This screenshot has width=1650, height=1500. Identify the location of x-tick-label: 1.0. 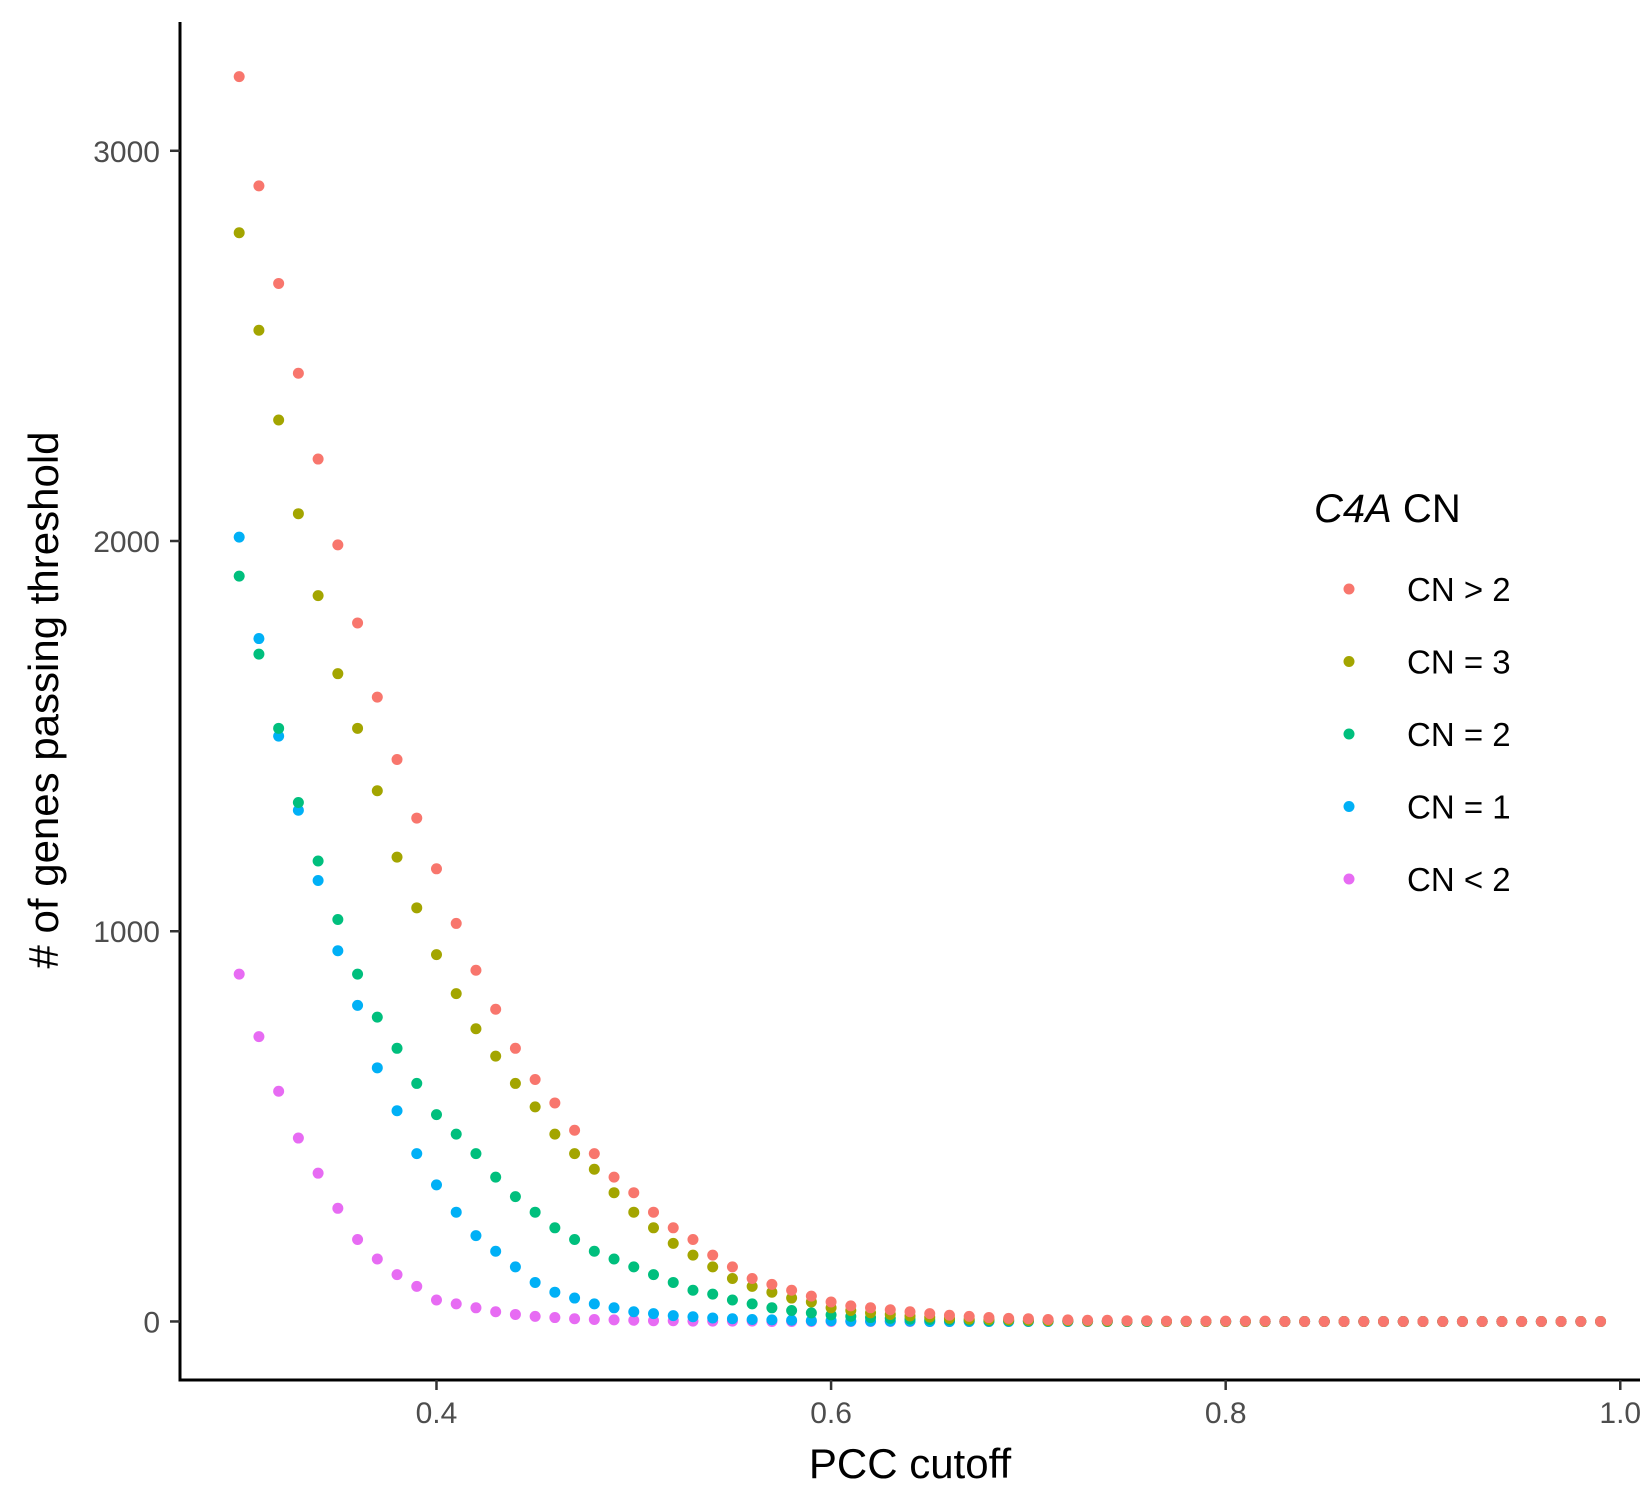
(1620, 1413).